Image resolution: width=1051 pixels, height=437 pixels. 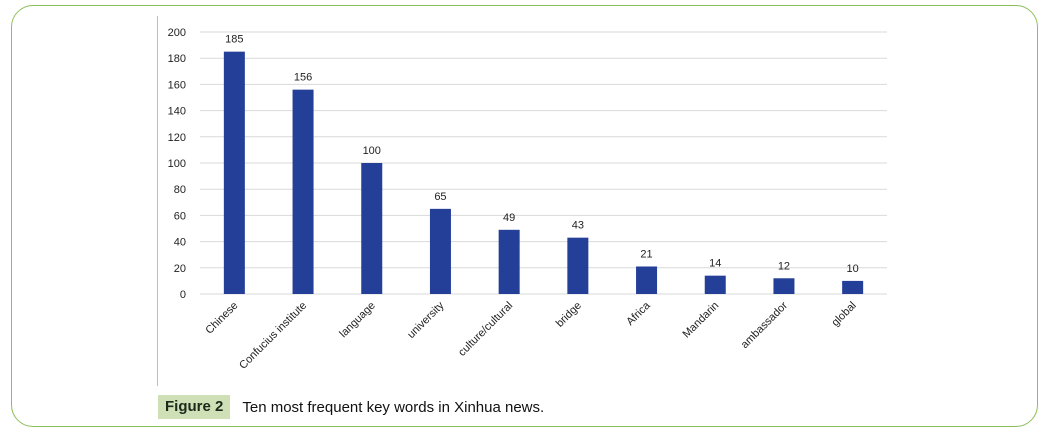 What do you see at coordinates (180, 243) in the screenshot?
I see `y-tick-label: 40` at bounding box center [180, 243].